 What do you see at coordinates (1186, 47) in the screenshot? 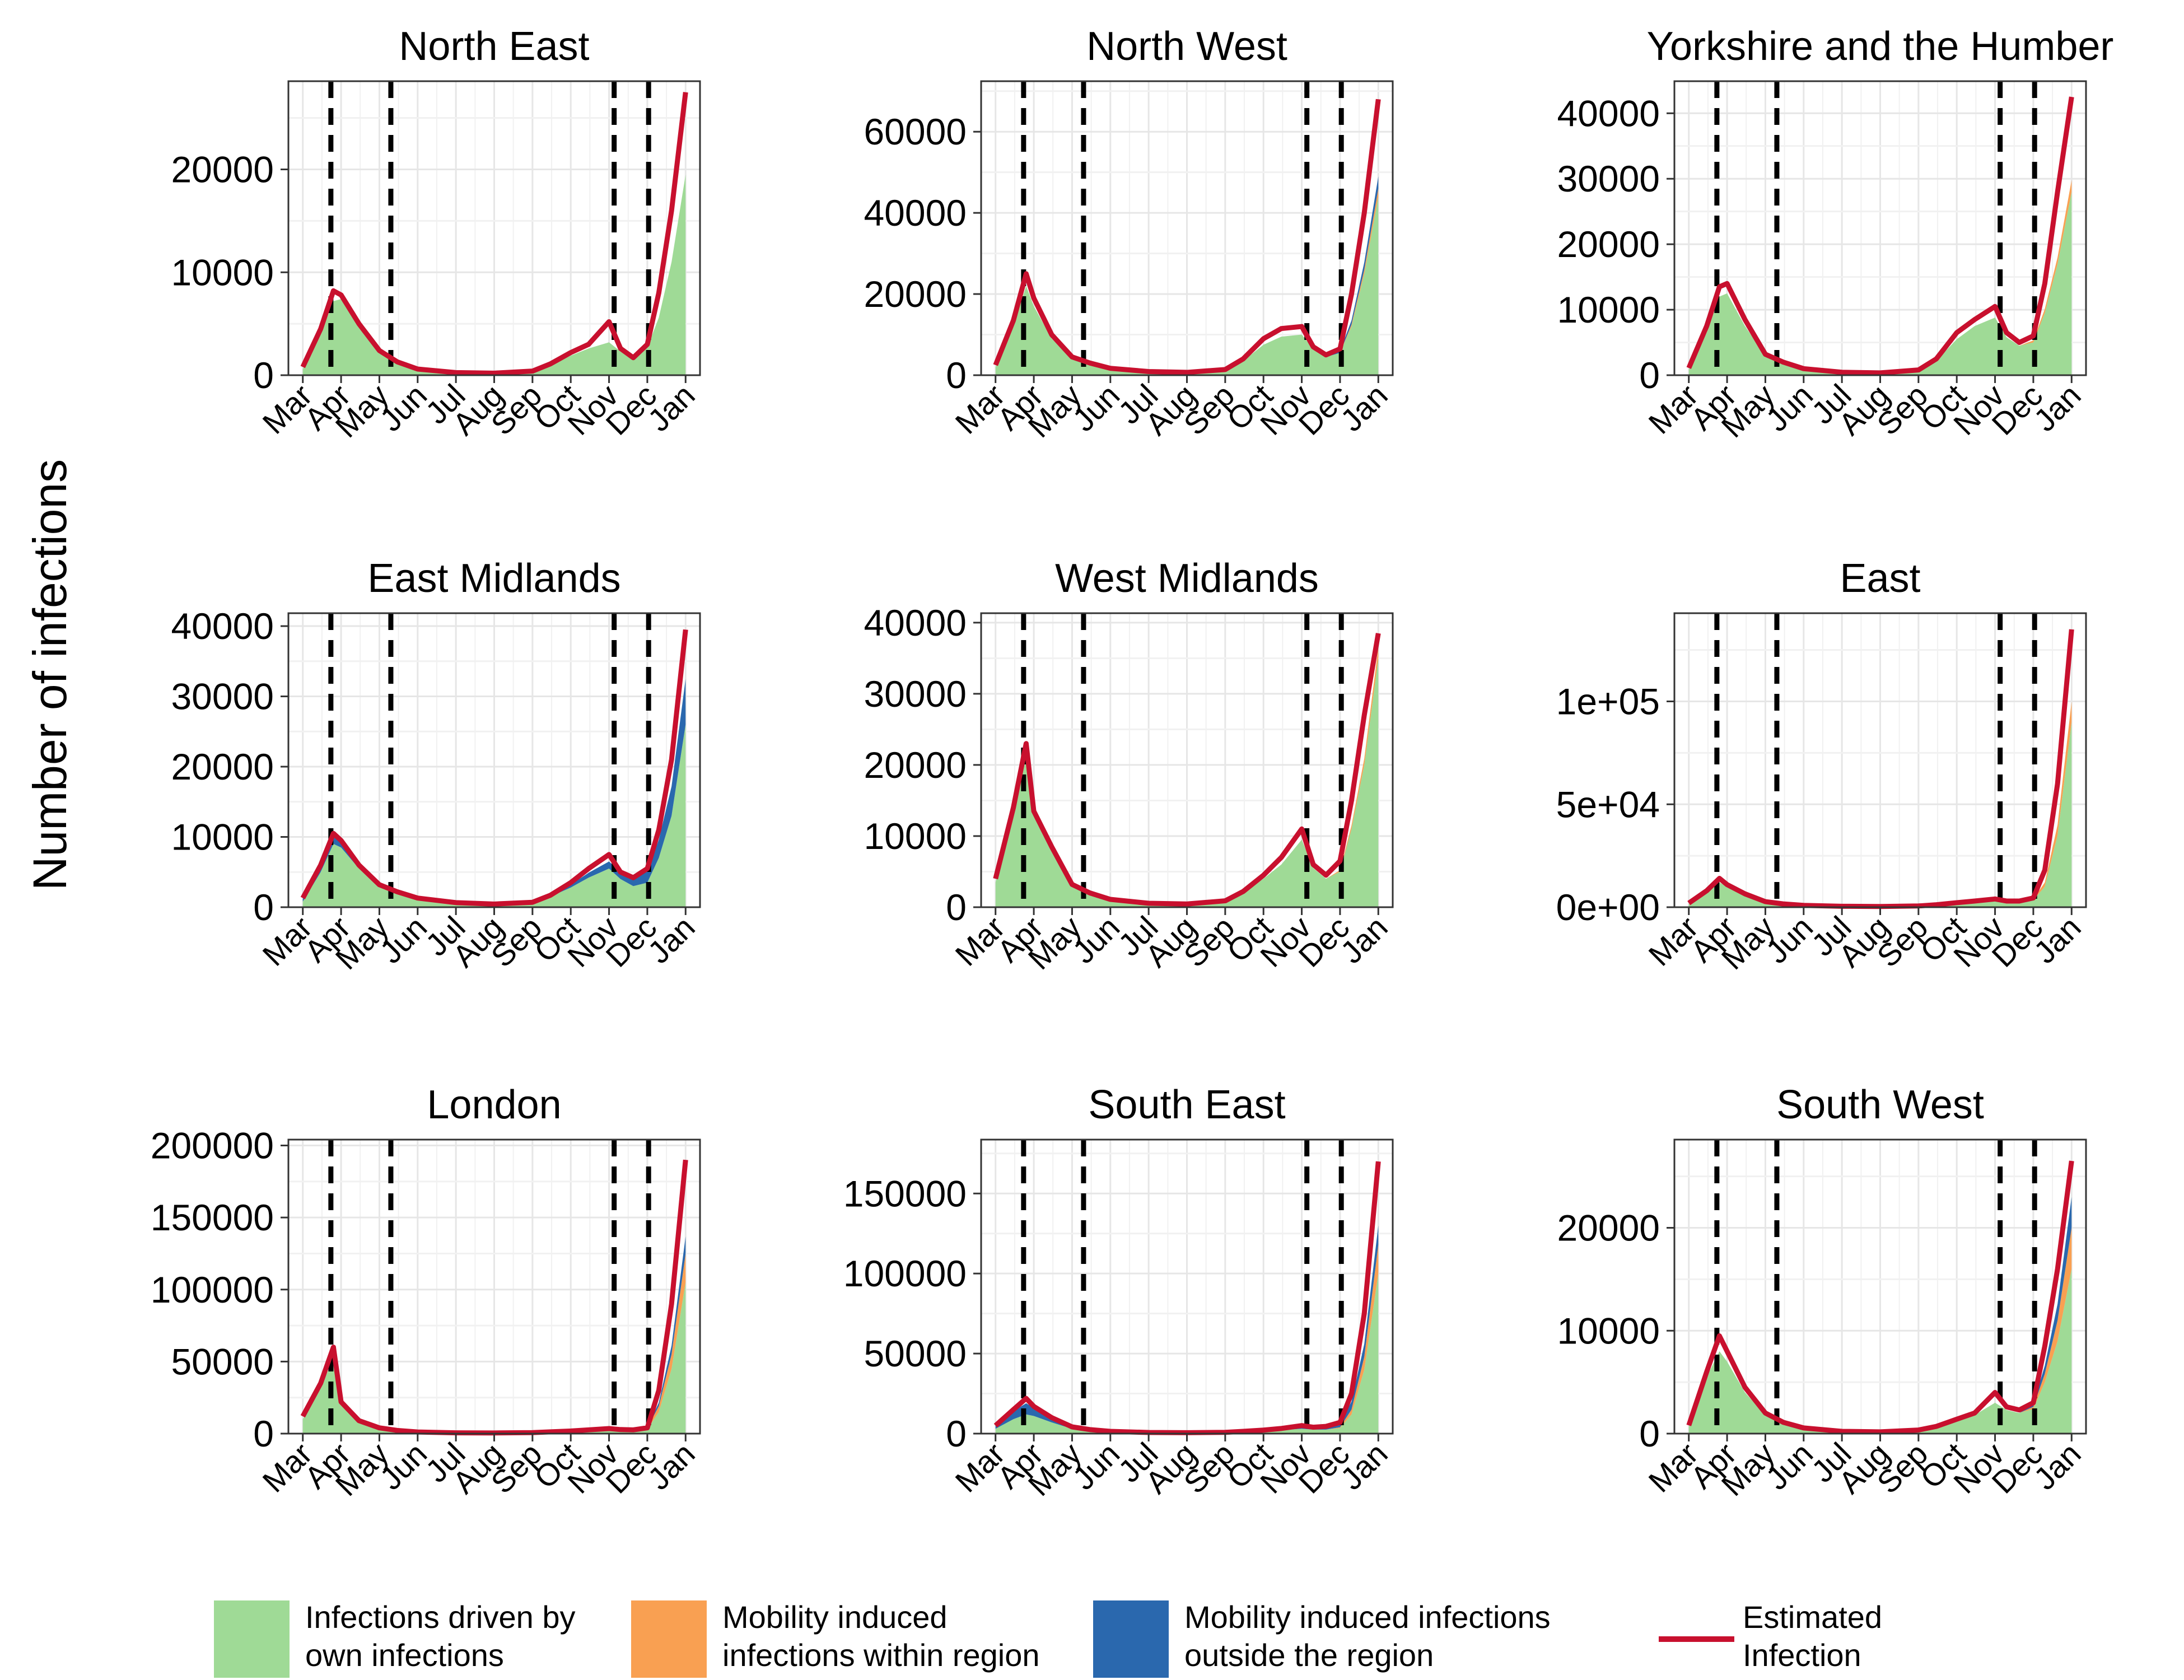
I see `panel-title-north-west: North West` at bounding box center [1186, 47].